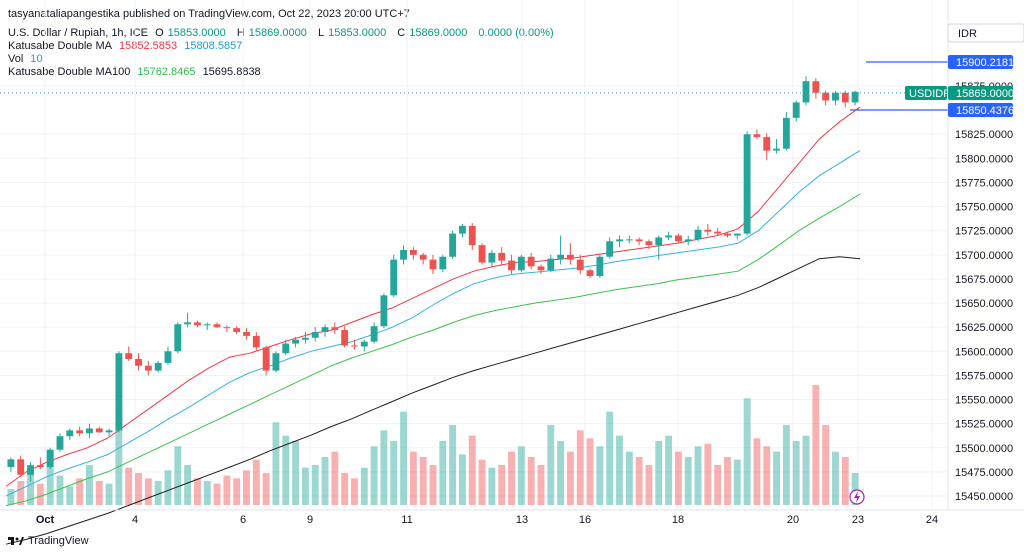  I want to click on price-tick: 15800.0000, so click(984, 159).